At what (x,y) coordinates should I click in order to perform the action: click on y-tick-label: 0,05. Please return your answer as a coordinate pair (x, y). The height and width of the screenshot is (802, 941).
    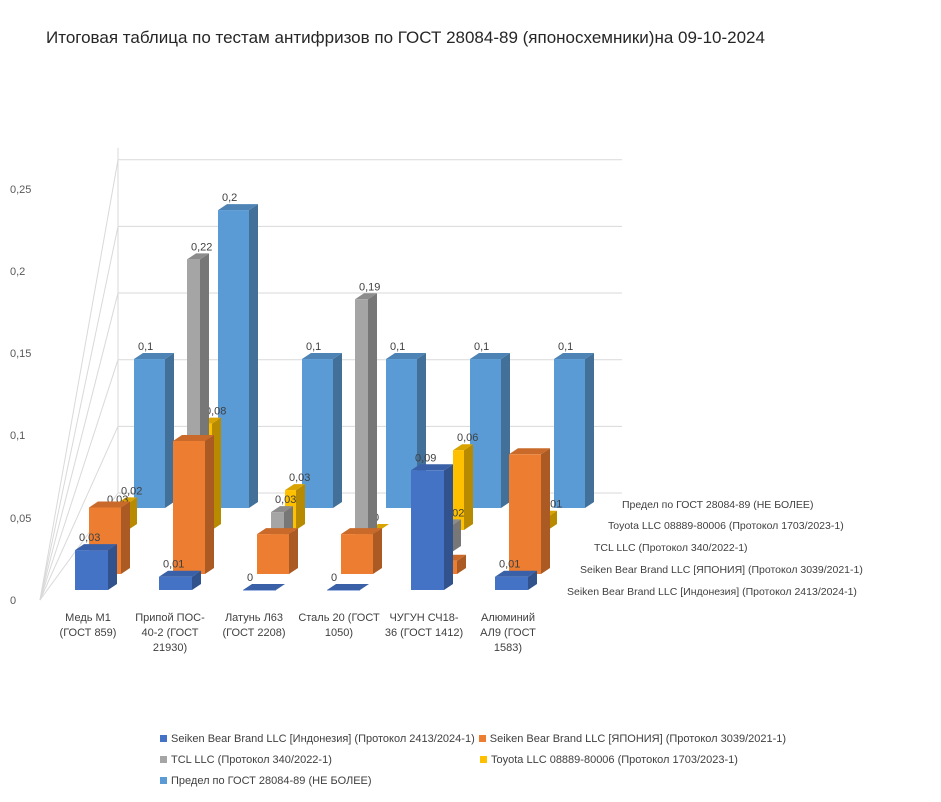
    Looking at the image, I should click on (20, 519).